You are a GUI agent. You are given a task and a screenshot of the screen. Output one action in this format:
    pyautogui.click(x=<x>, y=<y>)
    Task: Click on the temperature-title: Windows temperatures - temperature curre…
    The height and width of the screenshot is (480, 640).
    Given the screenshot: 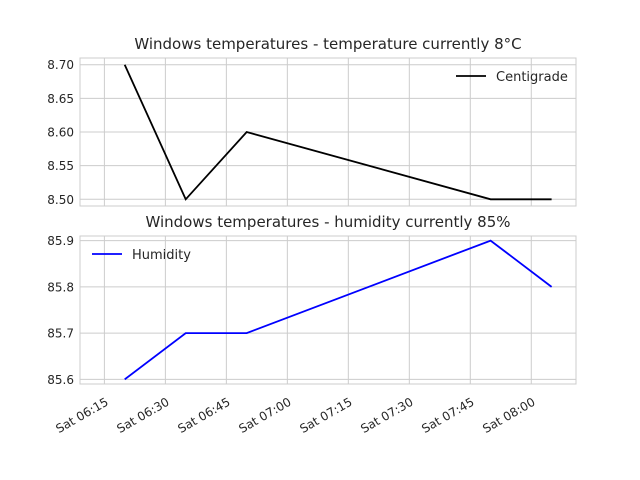 What is the action you would take?
    pyautogui.click(x=327, y=44)
    